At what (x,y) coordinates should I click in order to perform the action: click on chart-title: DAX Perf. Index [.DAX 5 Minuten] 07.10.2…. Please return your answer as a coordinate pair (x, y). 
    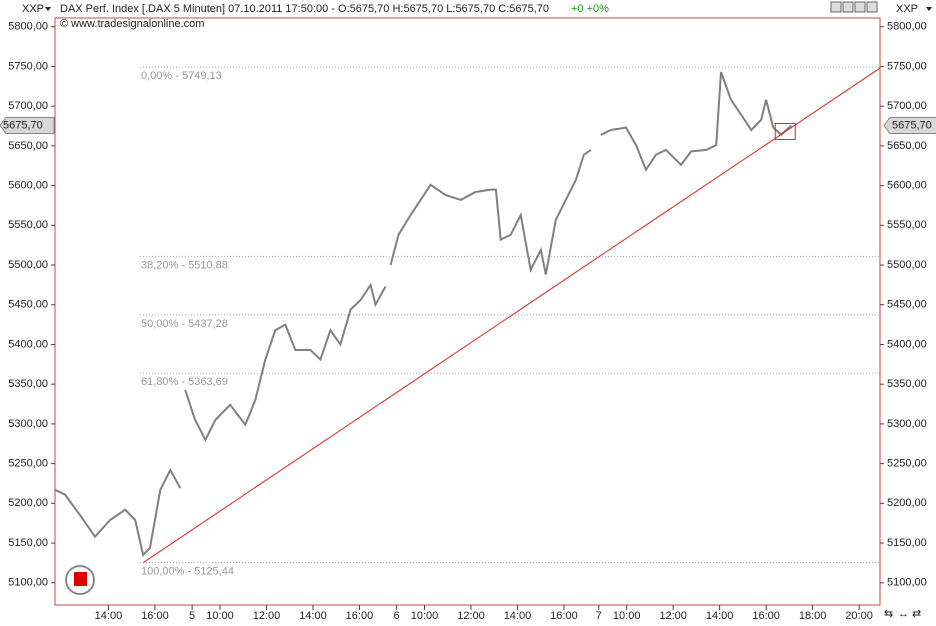
    Looking at the image, I should click on (304, 9).